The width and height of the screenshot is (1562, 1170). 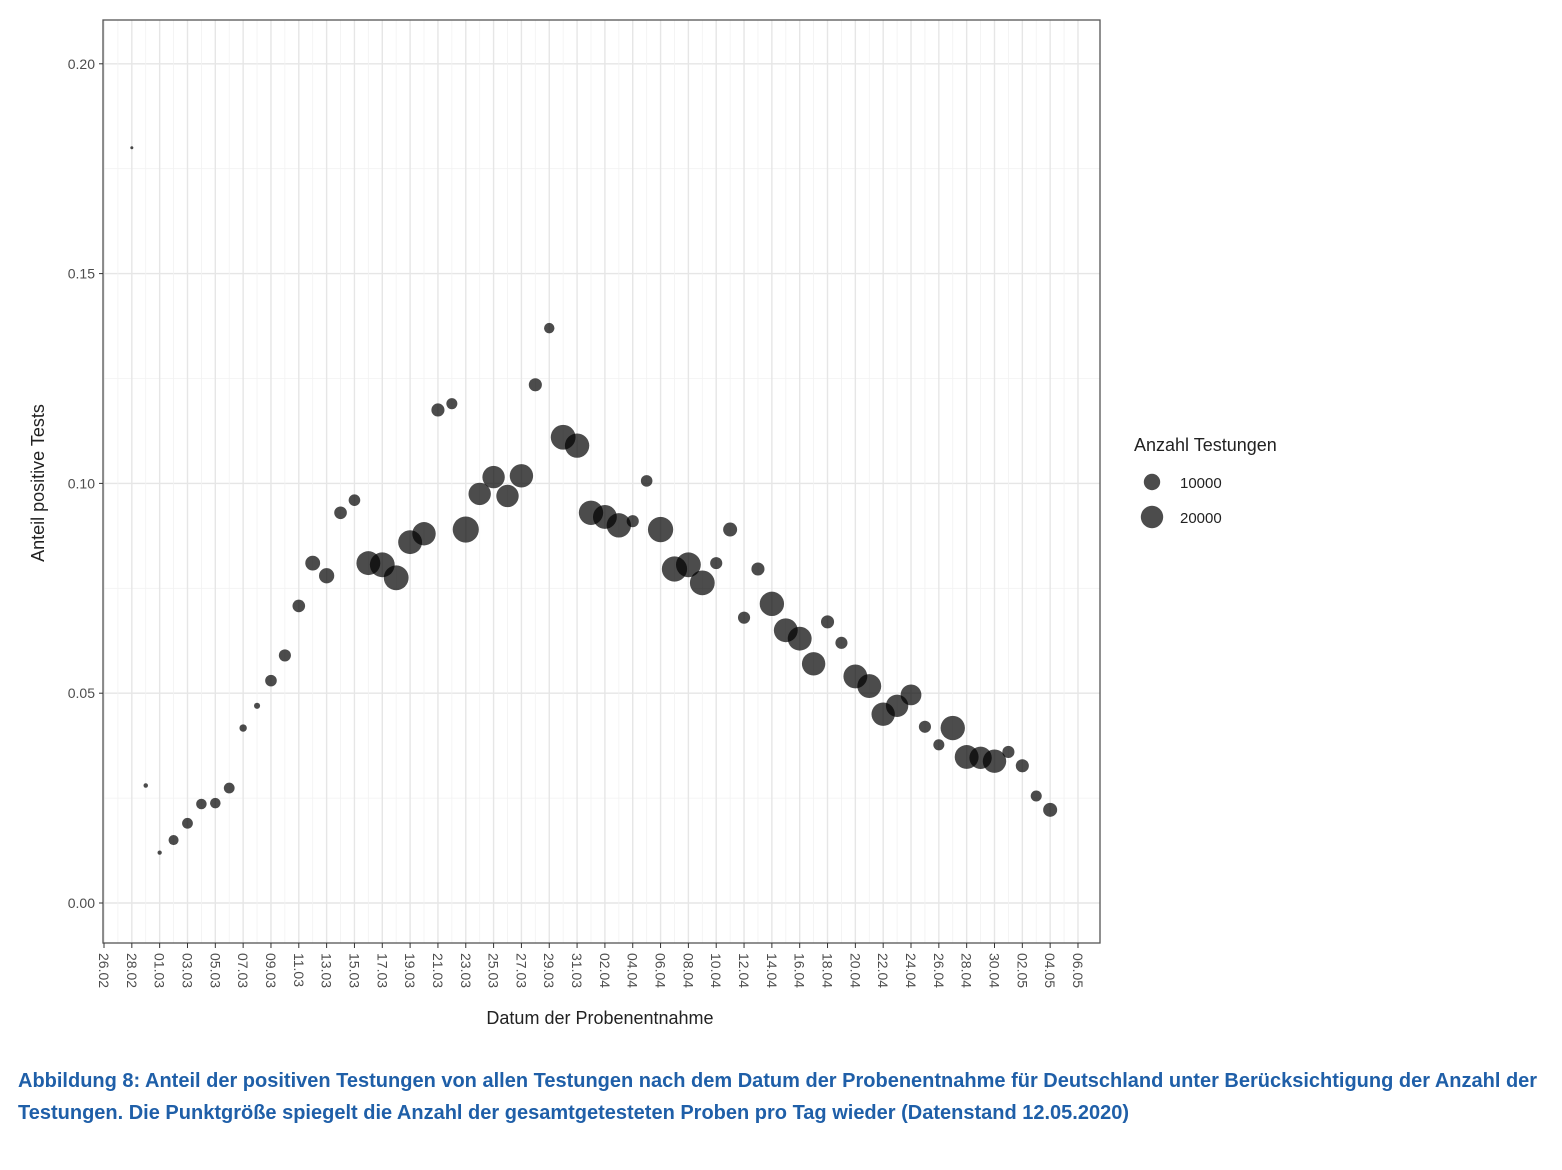 What do you see at coordinates (939, 970) in the screenshot?
I see `x-tick-label: 26.04` at bounding box center [939, 970].